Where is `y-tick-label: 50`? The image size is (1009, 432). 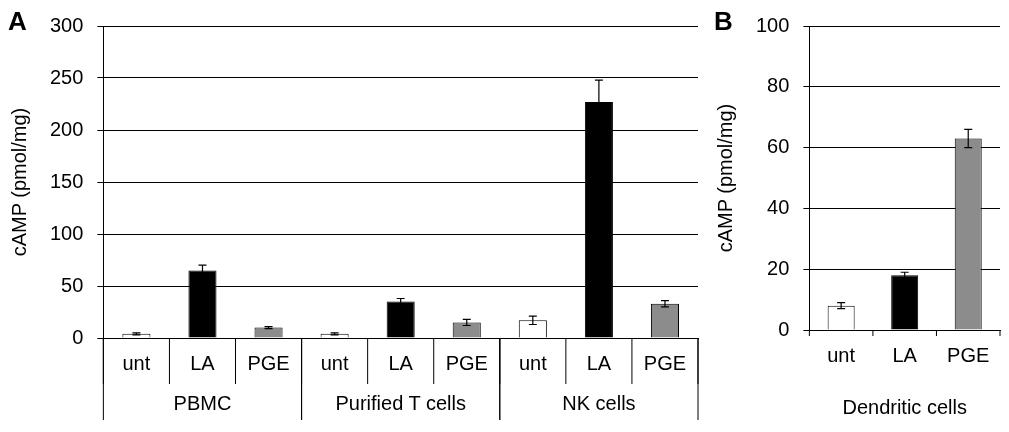 y-tick-label: 50 is located at coordinates (72, 284).